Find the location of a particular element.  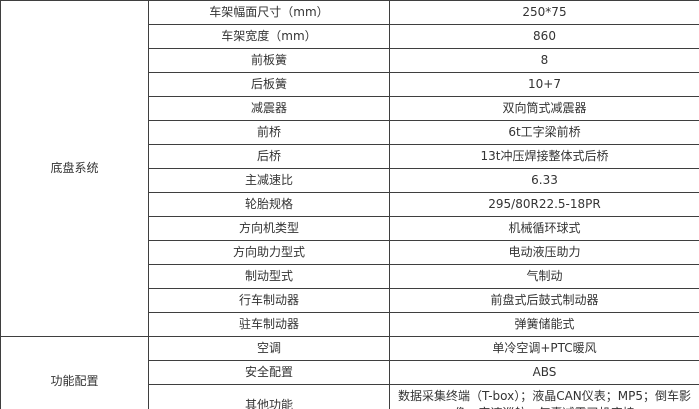

spec-label: 安全配置 is located at coordinates (269, 372).